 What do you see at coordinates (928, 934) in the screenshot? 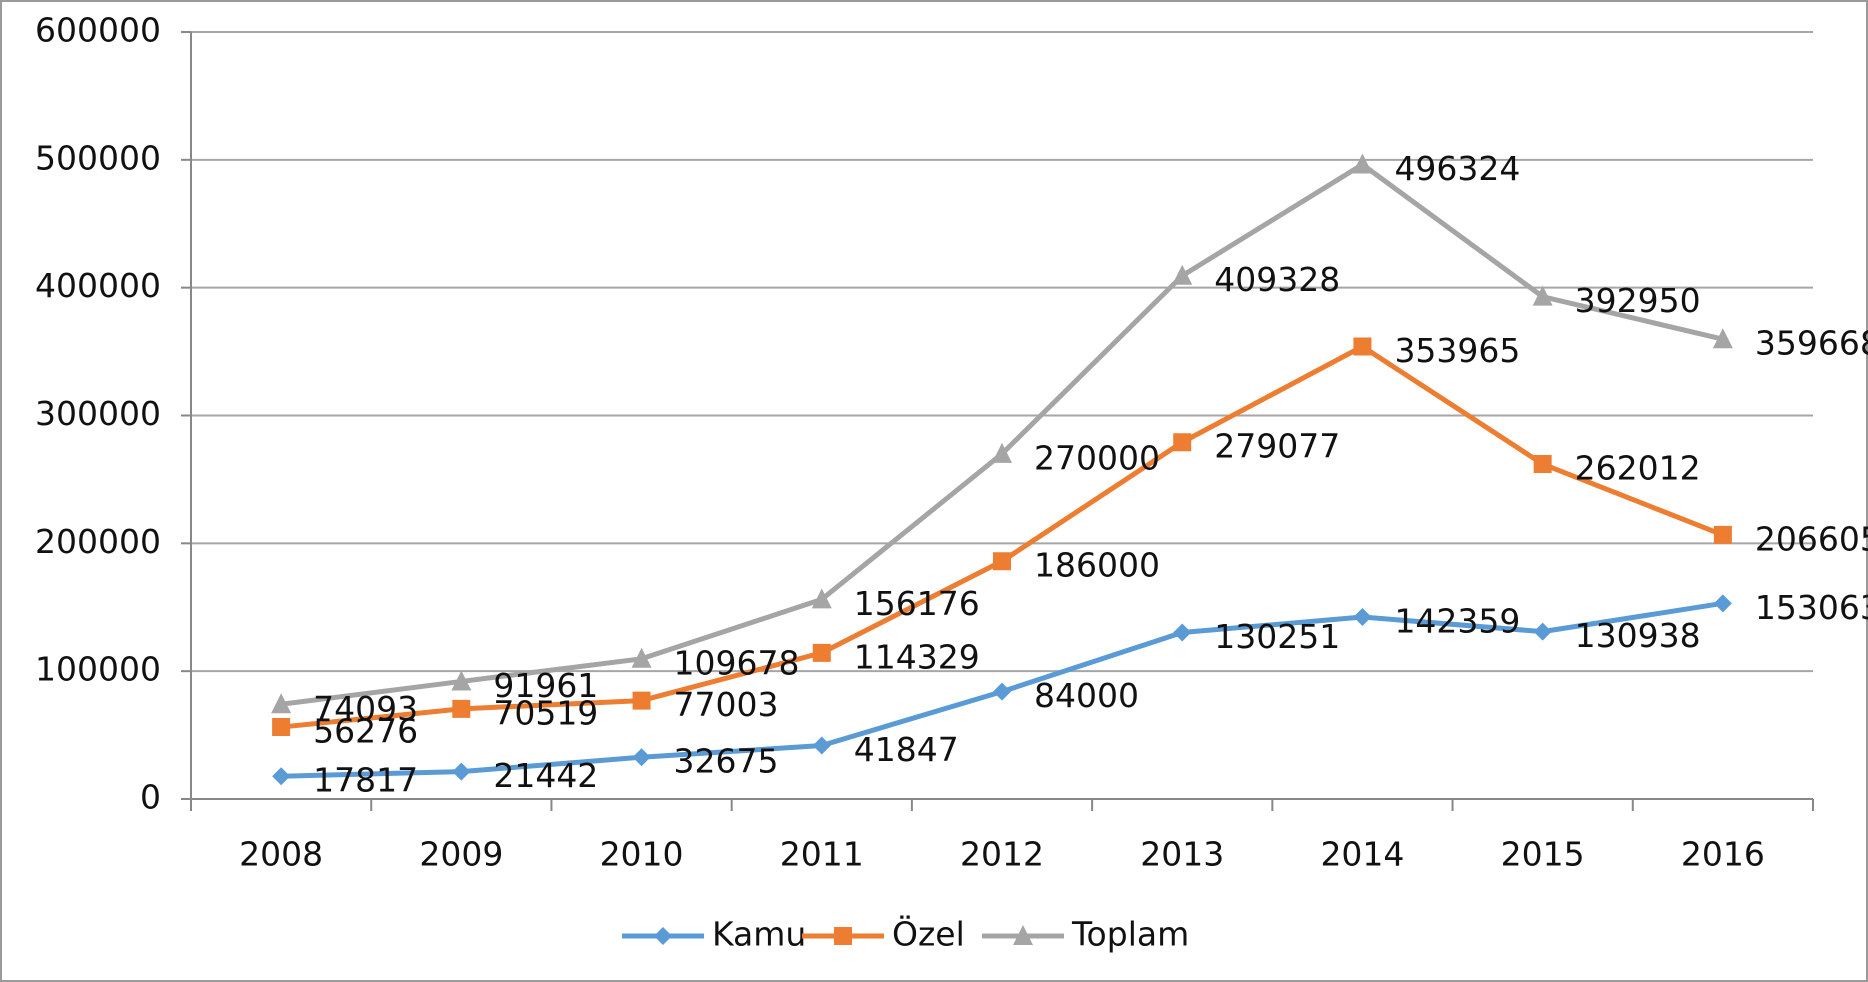
I see `legend-label: Özel` at bounding box center [928, 934].